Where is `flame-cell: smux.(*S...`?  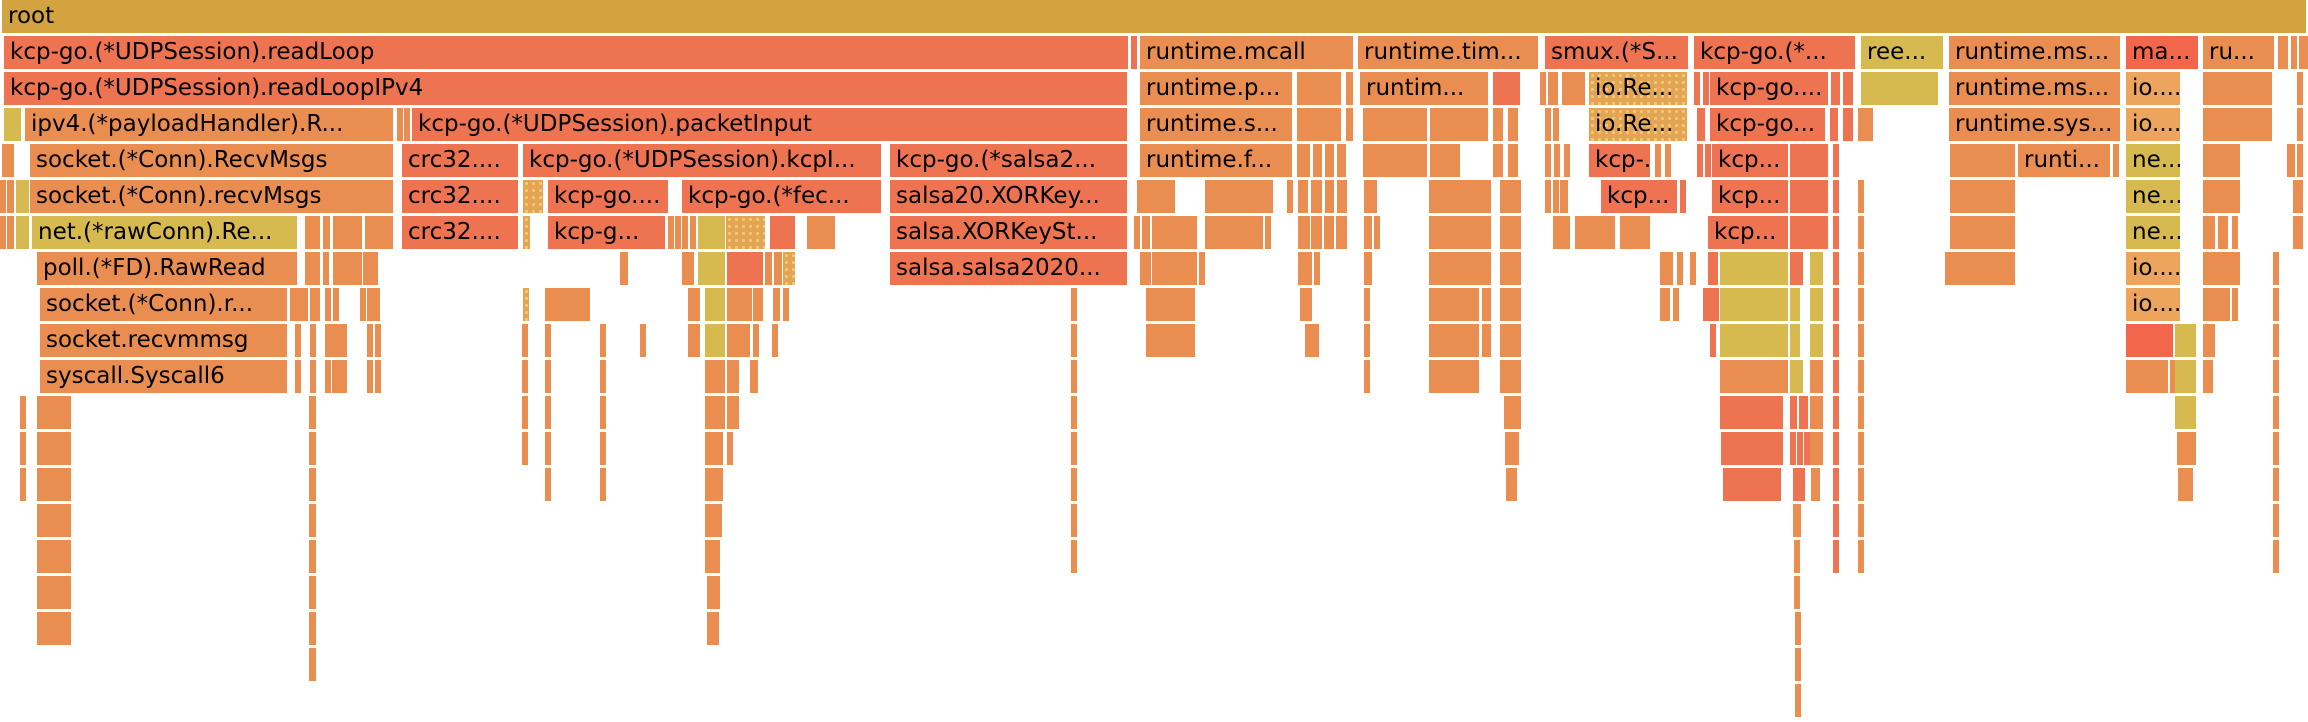
flame-cell: smux.(*S... is located at coordinates (1616, 52).